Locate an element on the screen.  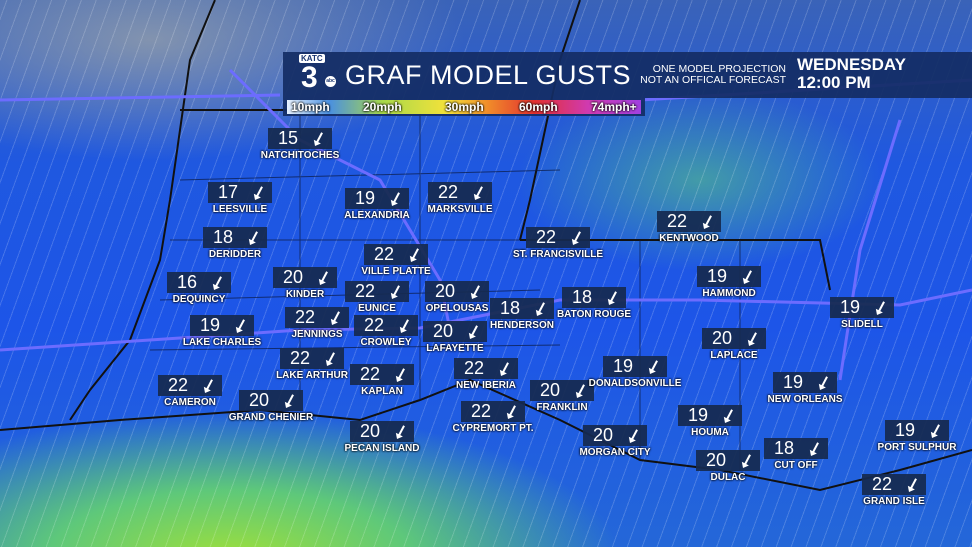
forecast-hour: 12:00 PM is located at coordinates (834, 82).